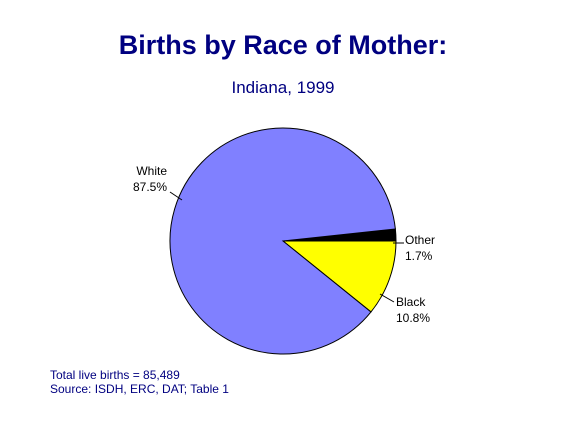 The image size is (566, 425). Describe the element at coordinates (115, 375) in the screenshot. I see `total-births-note: Total live births = 85,489` at that location.